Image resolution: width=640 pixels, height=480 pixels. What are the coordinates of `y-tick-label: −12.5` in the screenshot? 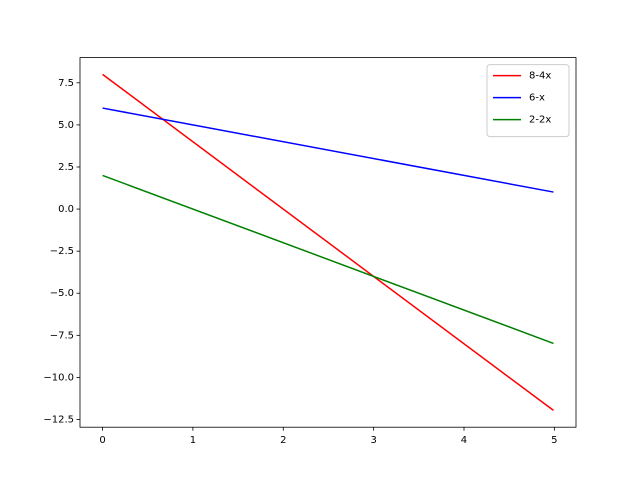 It's located at (58, 419).